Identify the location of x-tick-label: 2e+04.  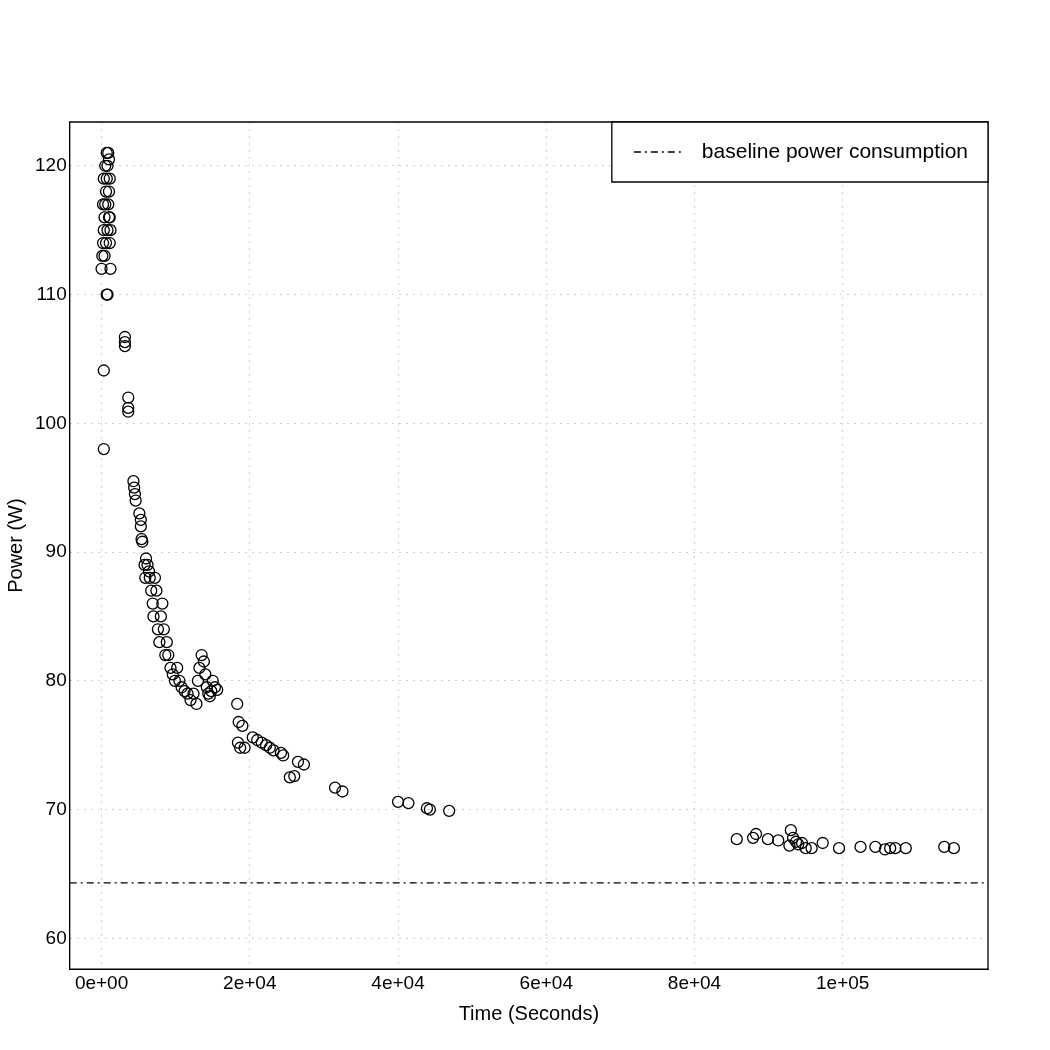
(250, 982).